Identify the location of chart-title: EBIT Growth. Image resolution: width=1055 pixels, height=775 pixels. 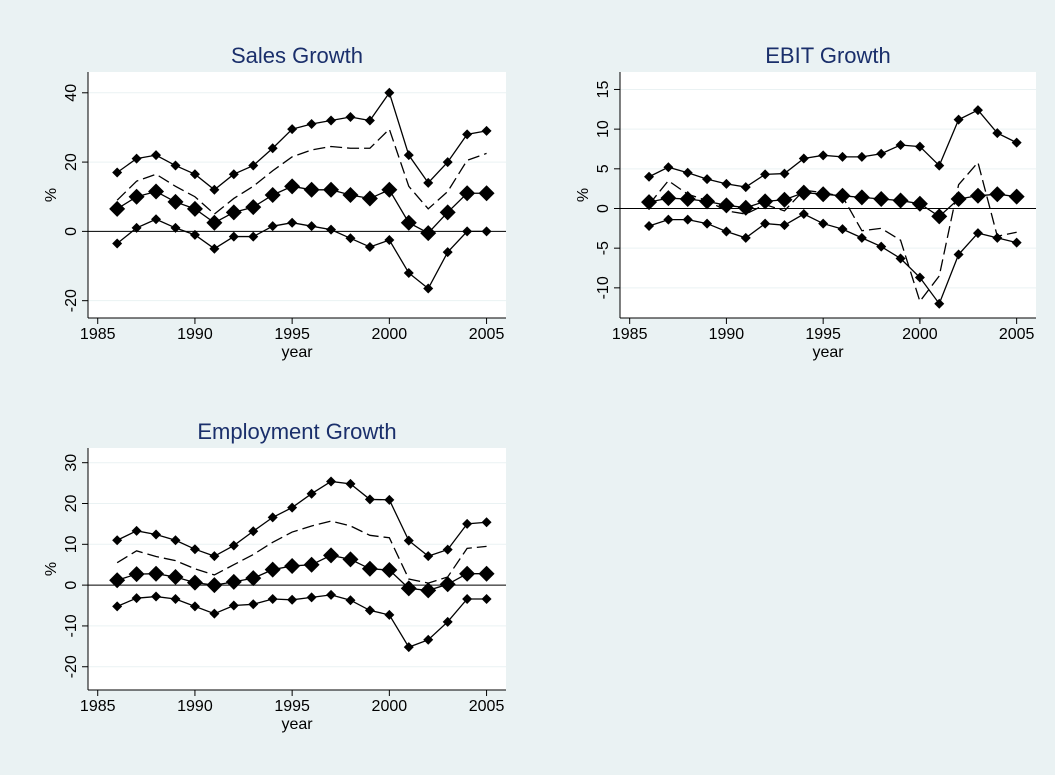
(828, 55).